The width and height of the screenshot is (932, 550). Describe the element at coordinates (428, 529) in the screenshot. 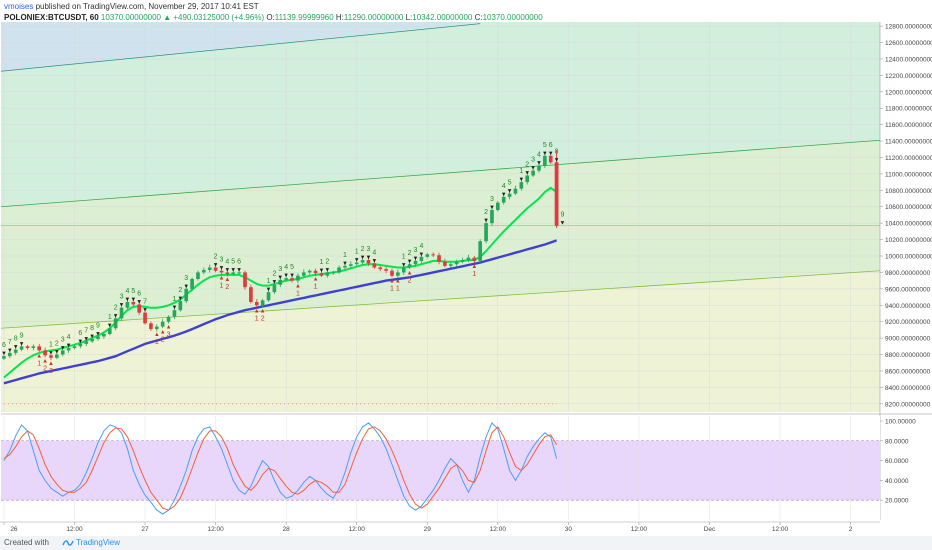

I see `time-tick-label: 29` at that location.